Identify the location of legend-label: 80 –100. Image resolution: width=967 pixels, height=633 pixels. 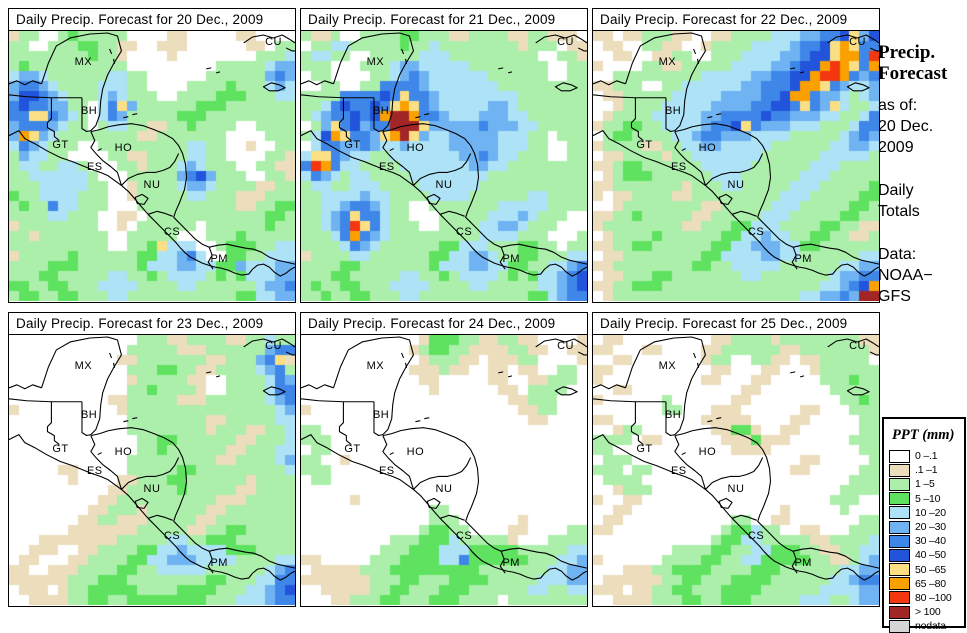
(933, 597).